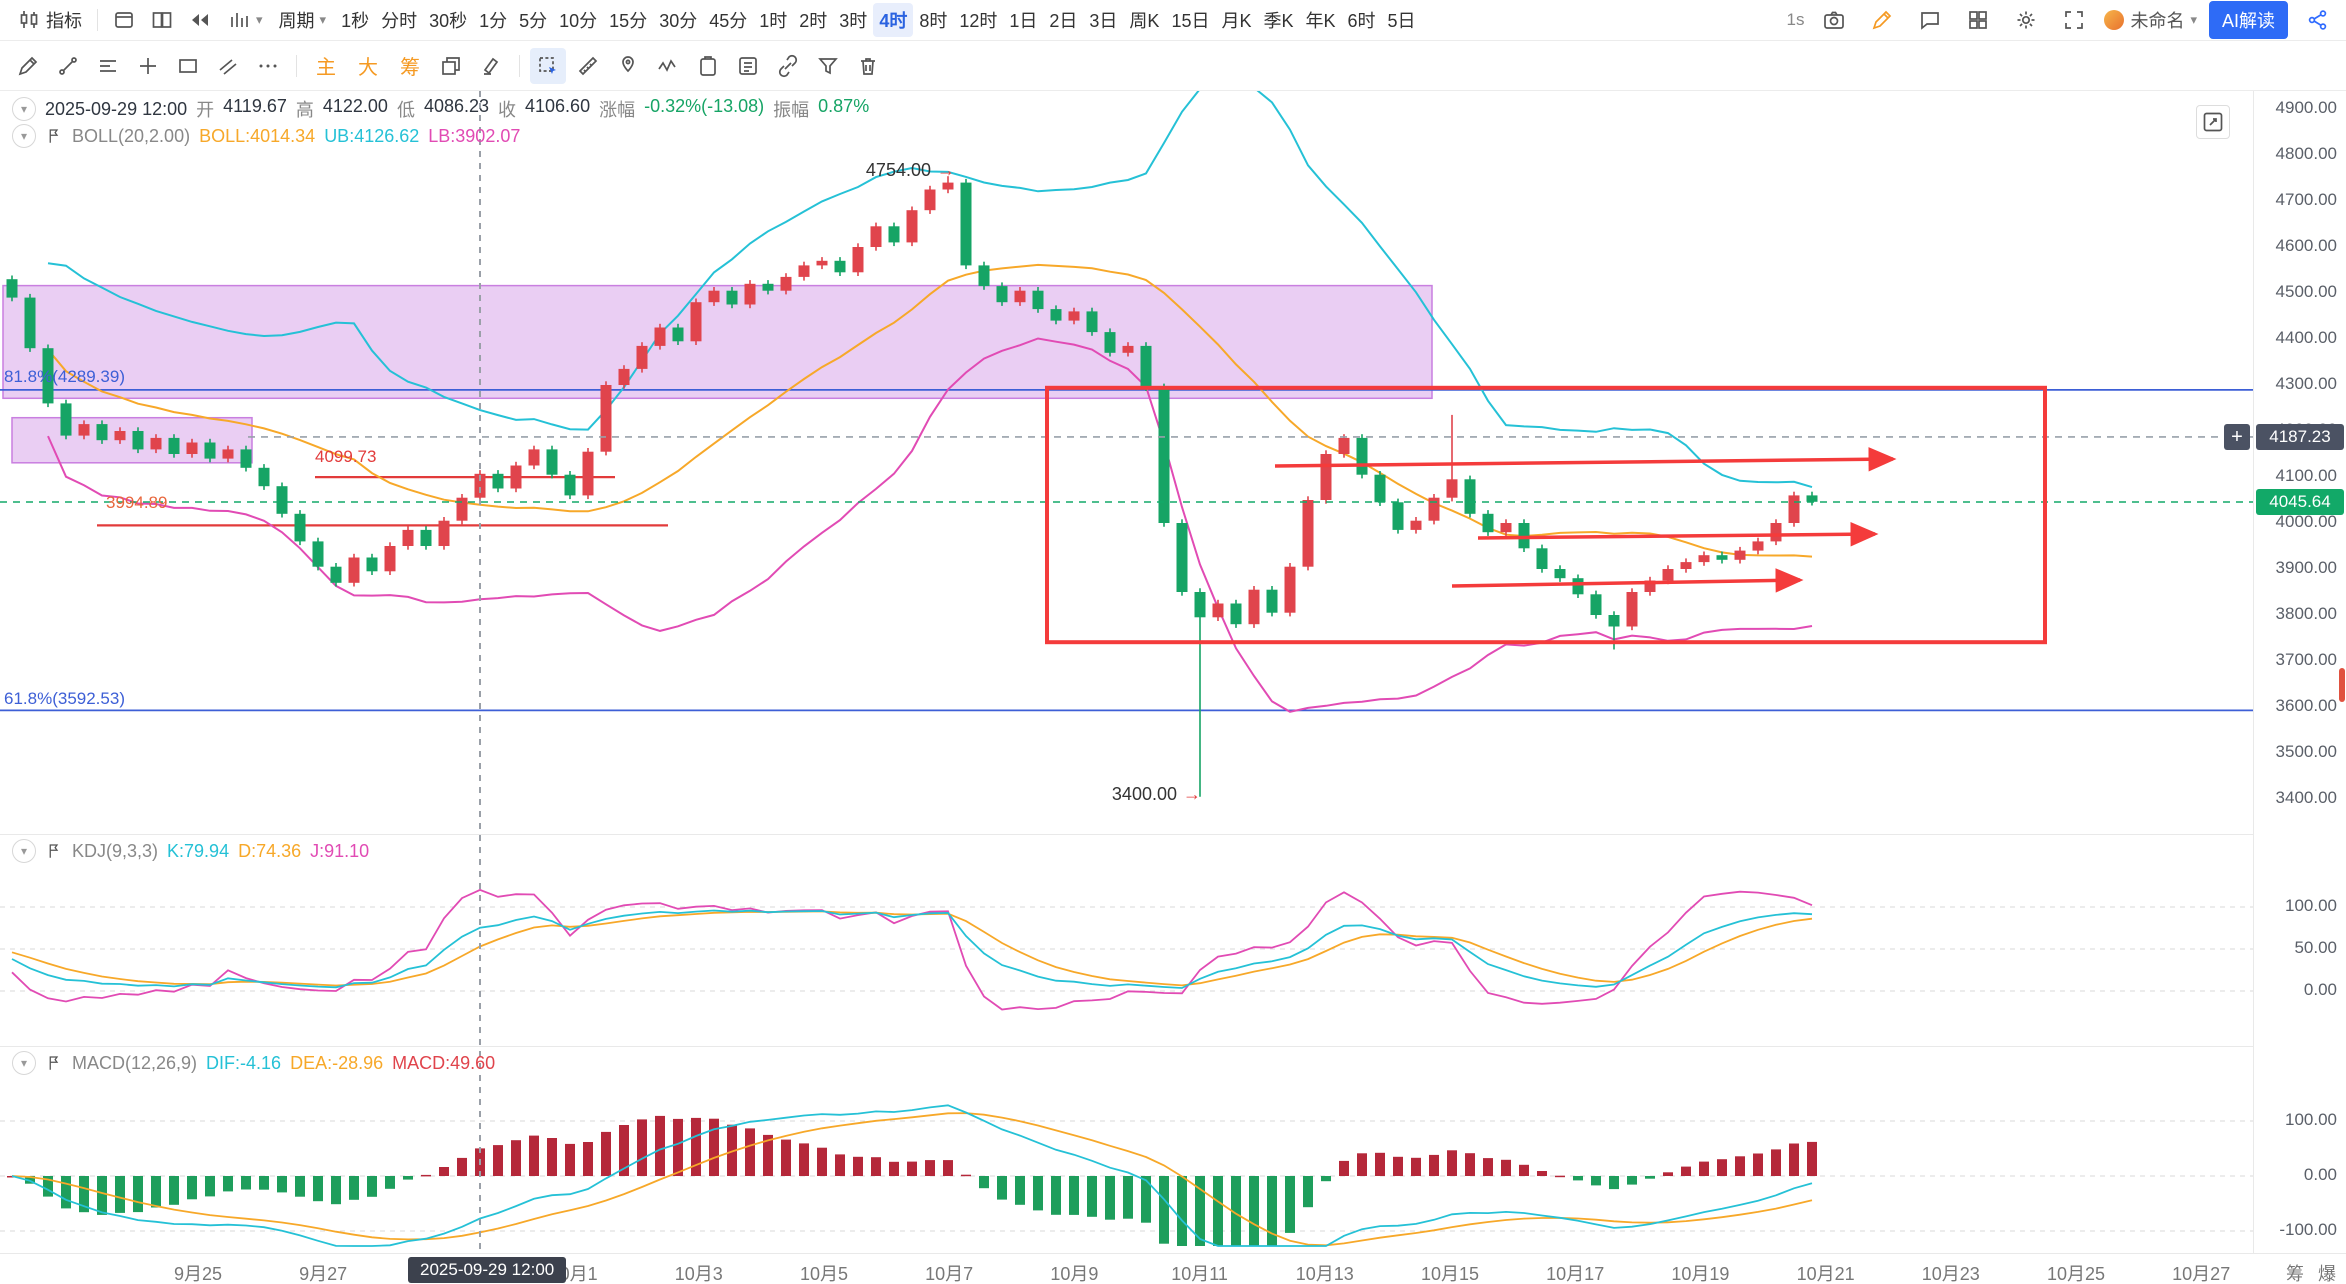  What do you see at coordinates (2327, 1274) in the screenshot?
I see `burst-toggle: 爆` at bounding box center [2327, 1274].